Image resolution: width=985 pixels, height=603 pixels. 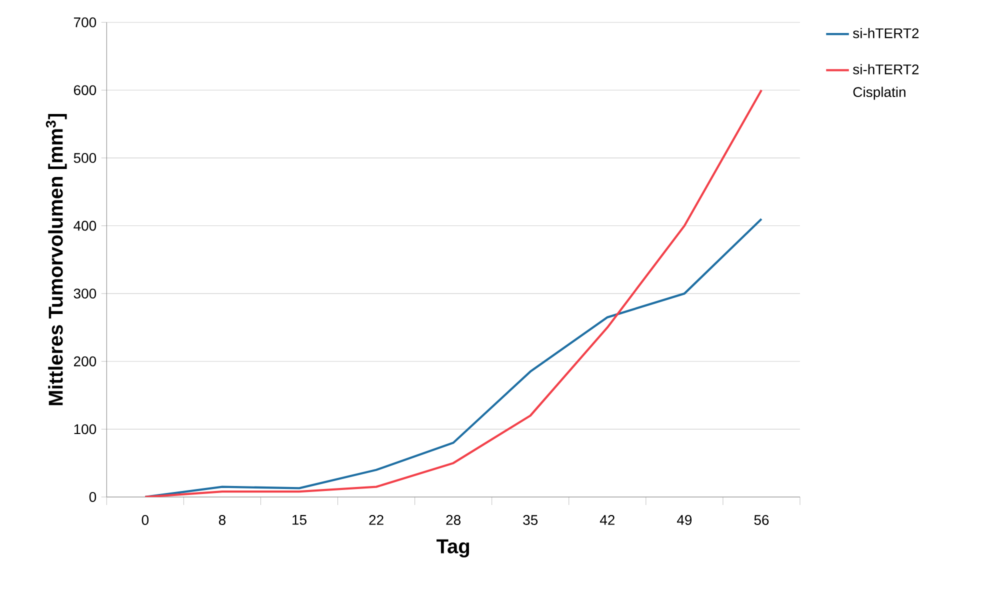 I want to click on x-tick-label: 42, so click(x=607, y=520).